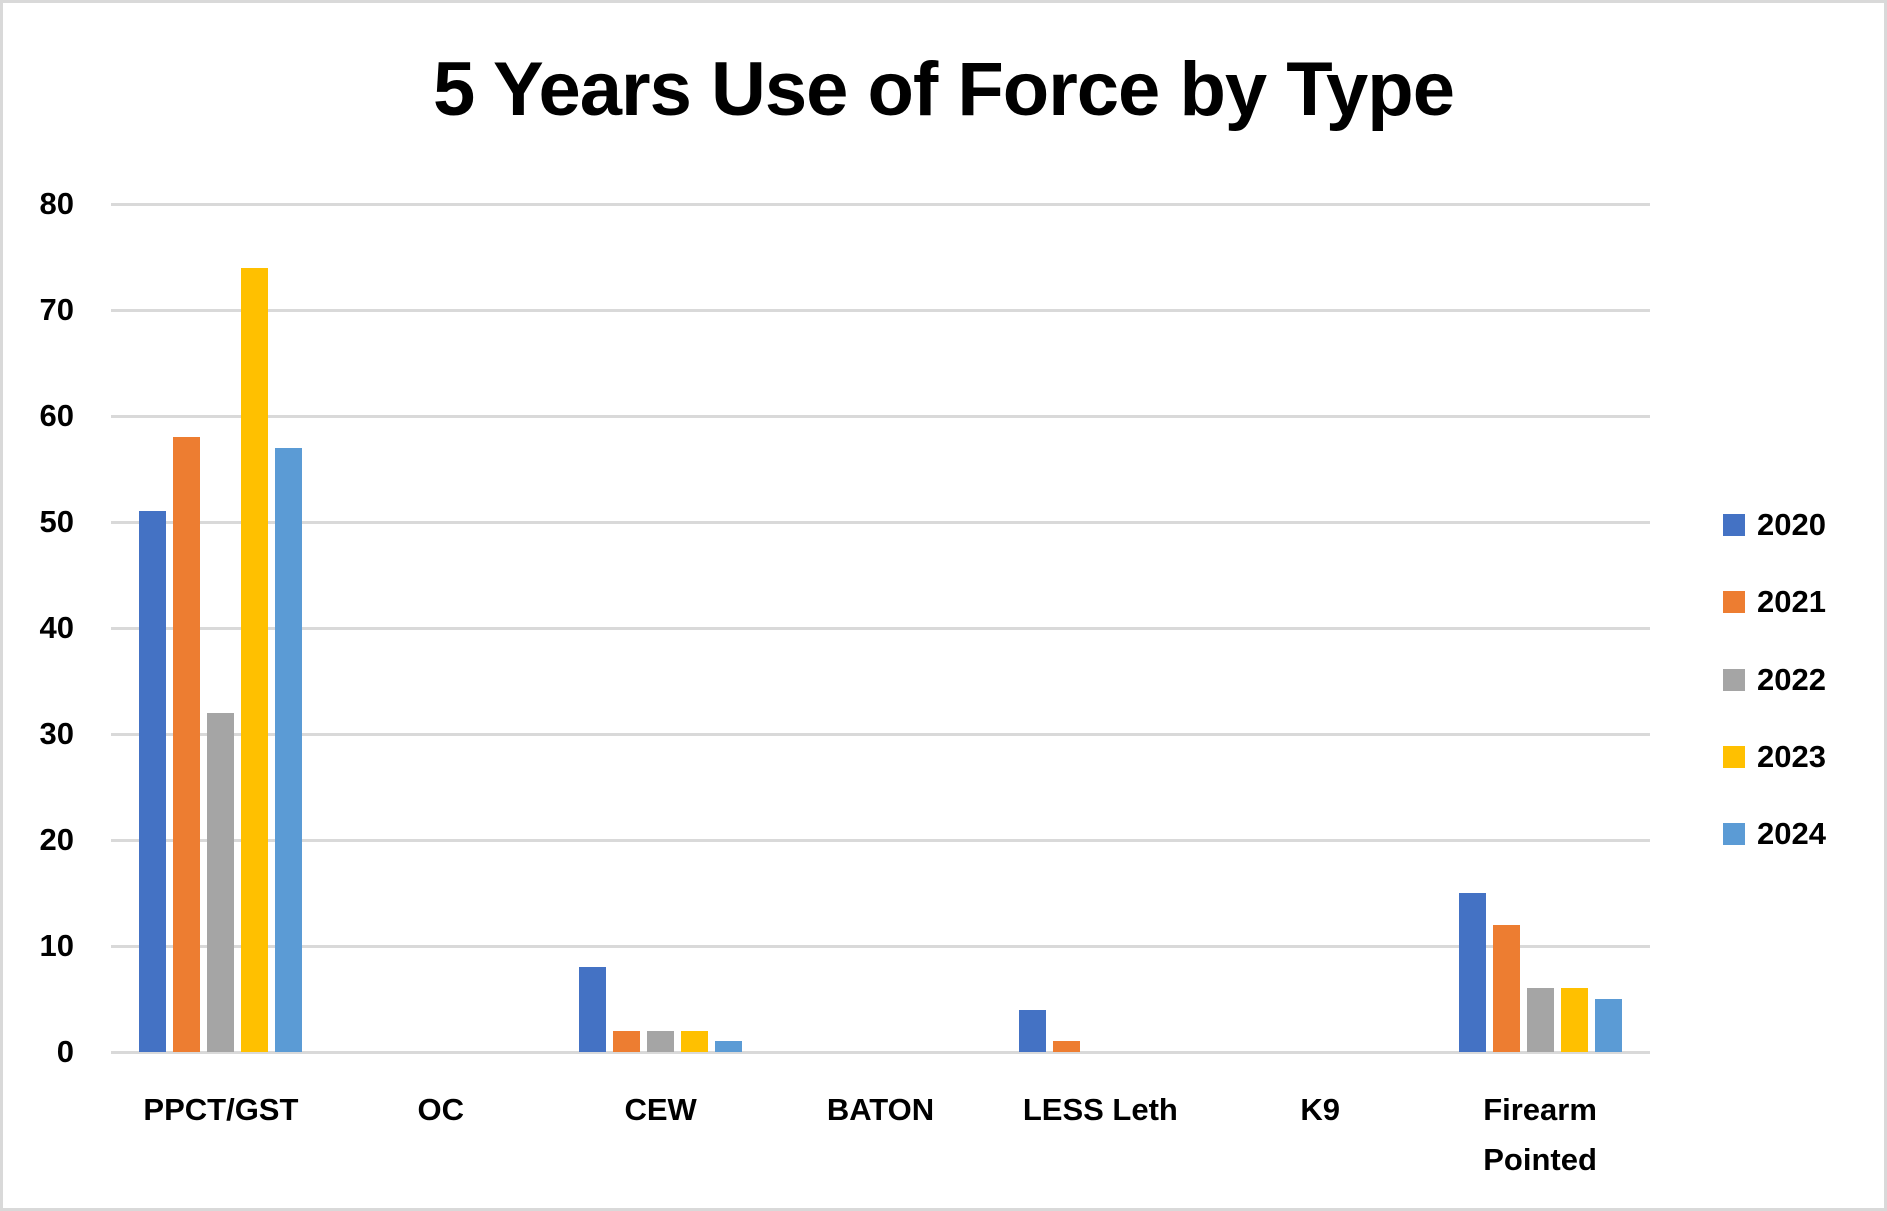  Describe the element at coordinates (56, 733) in the screenshot. I see `y-tick-label: 30` at that location.